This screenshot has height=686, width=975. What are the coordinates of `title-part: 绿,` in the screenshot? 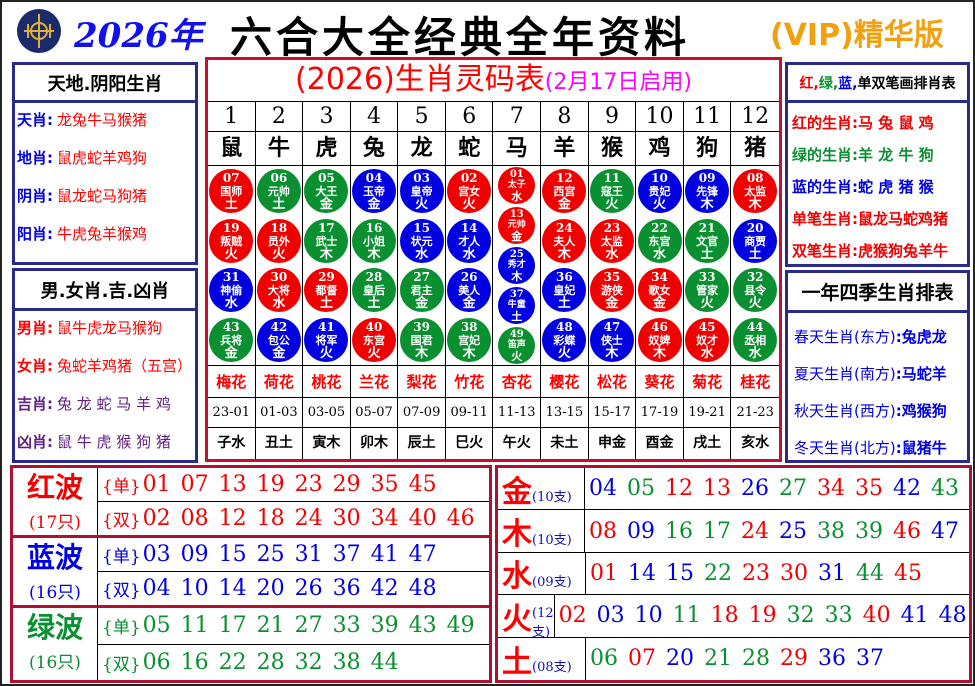 It's located at (828, 83).